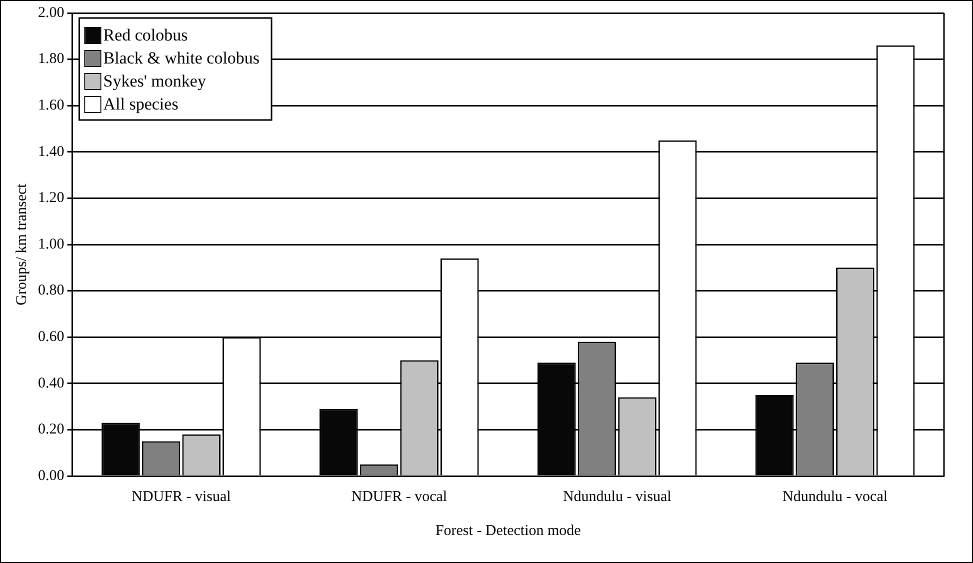 This screenshot has width=973, height=563. Describe the element at coordinates (145, 34) in the screenshot. I see `legend-label: Red colobus` at that location.